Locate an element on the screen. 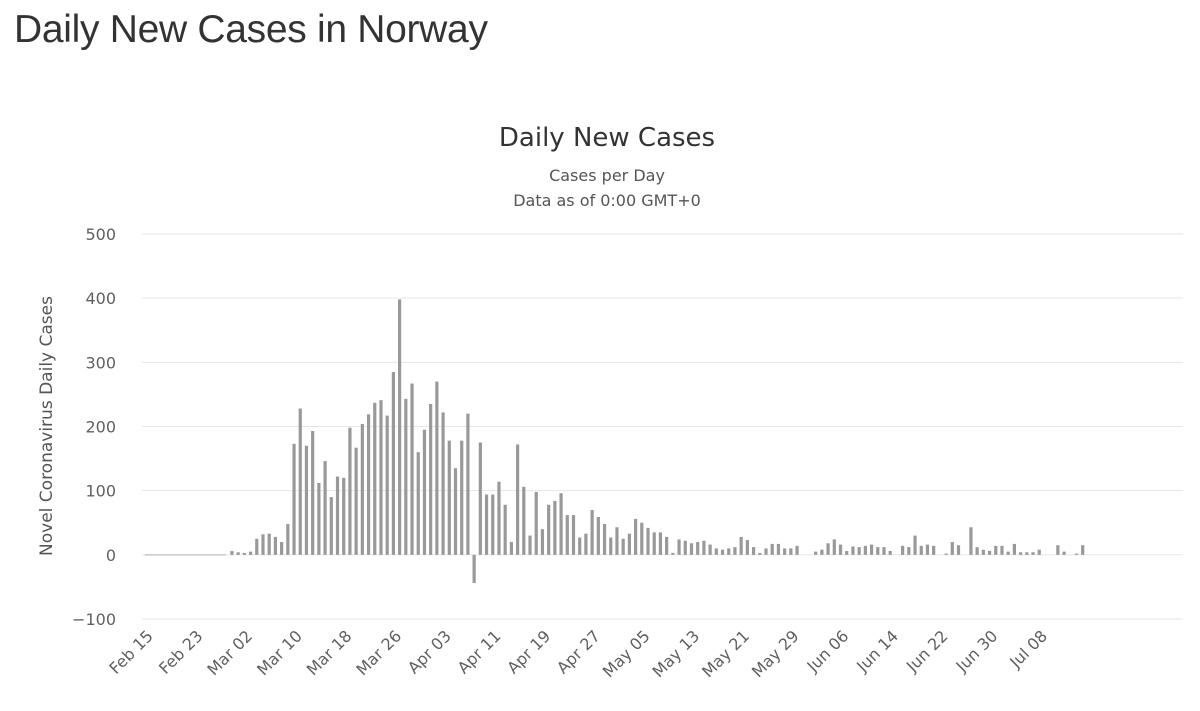 Image resolution: width=1200 pixels, height=711 pixels. x-tick-label: May 29 is located at coordinates (775, 653).